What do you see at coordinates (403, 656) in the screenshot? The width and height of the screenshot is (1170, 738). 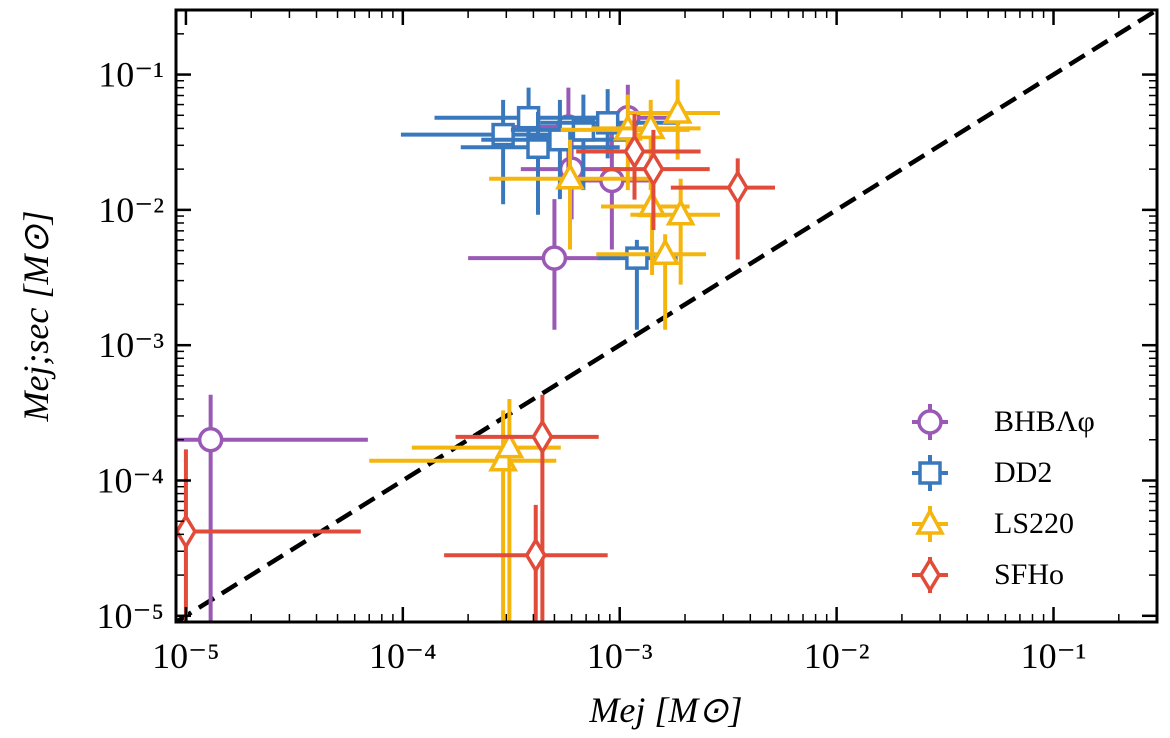 I see `x-tick-label: 10⁻⁴` at bounding box center [403, 656].